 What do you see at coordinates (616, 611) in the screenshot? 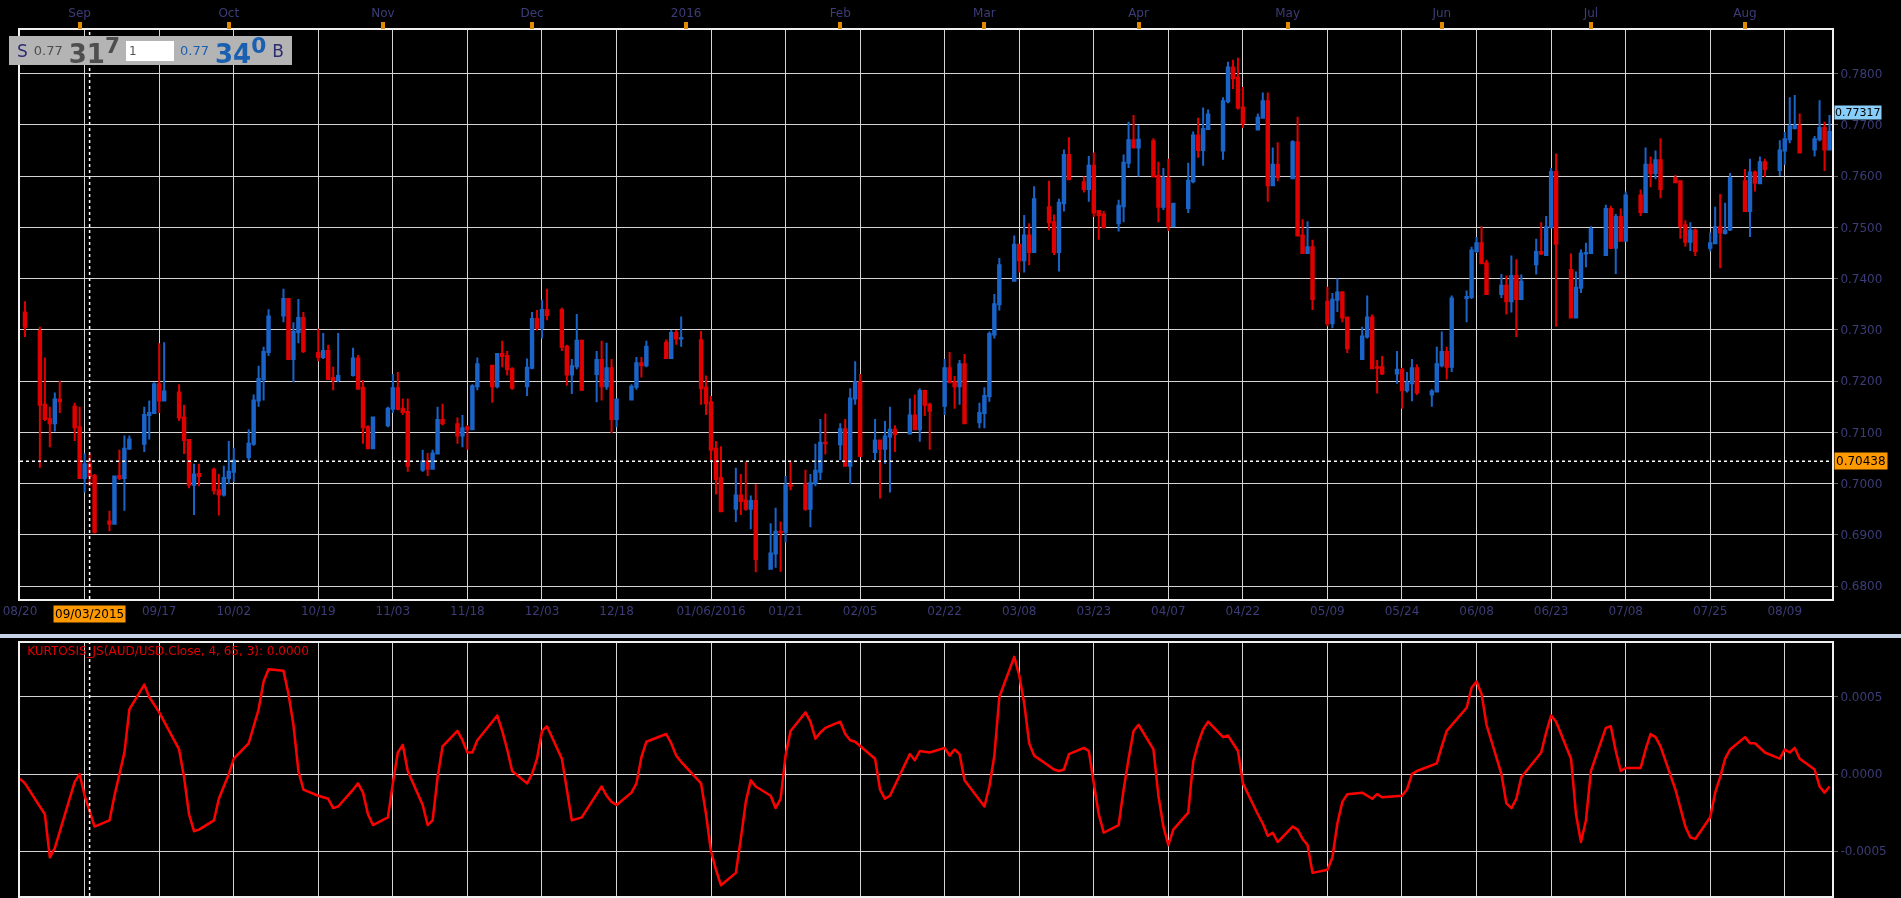
I see `x-tick-label: 12/18` at bounding box center [616, 611].